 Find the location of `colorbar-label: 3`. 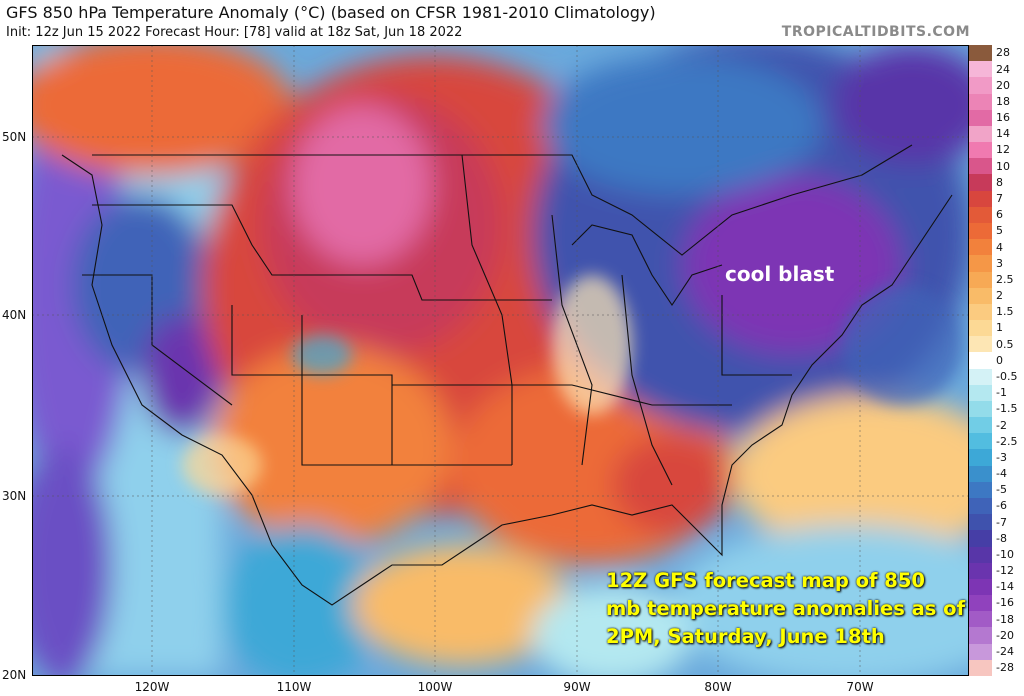

colorbar-label: 3 is located at coordinates (999, 263).